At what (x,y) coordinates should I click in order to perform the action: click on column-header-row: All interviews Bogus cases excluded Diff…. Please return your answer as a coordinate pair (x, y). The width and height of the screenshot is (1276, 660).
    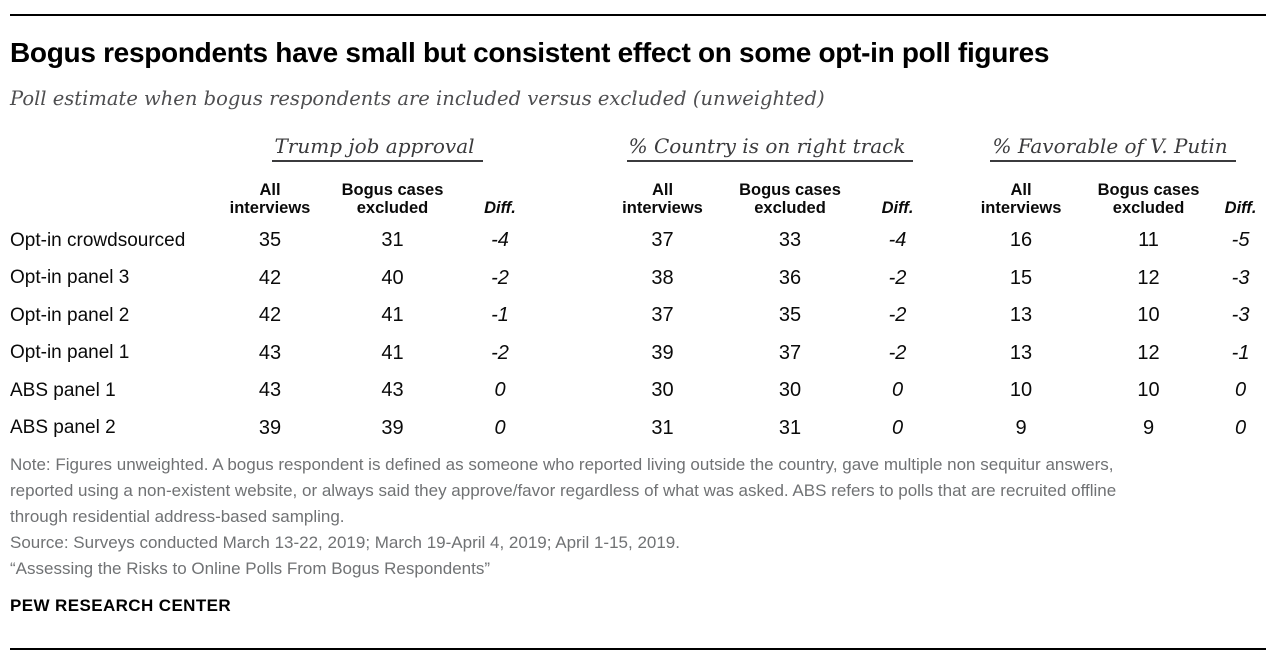
    Looking at the image, I should click on (638, 193).